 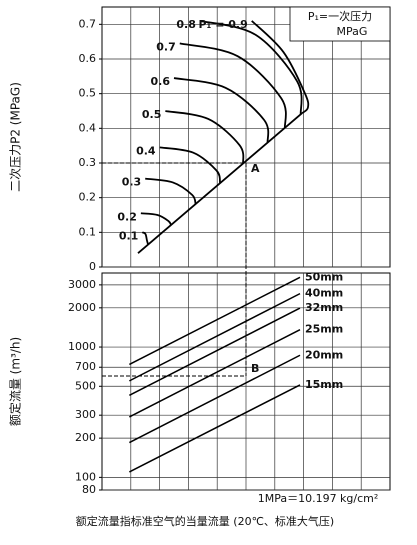 I want to click on series-label: 15mm, so click(x=324, y=384).